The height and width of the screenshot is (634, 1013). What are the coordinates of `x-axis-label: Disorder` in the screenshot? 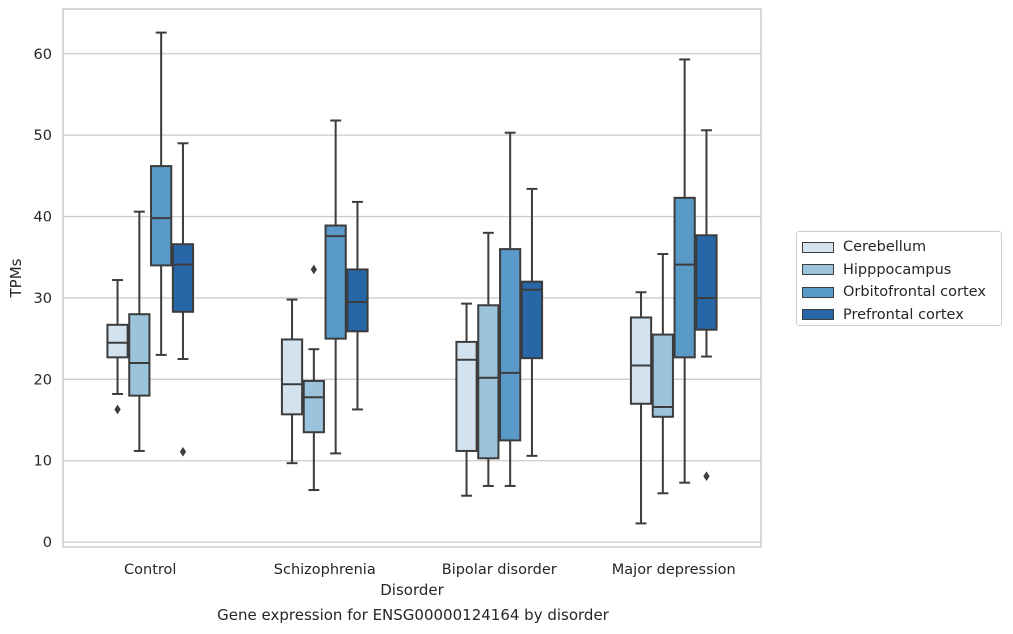 It's located at (412, 590).